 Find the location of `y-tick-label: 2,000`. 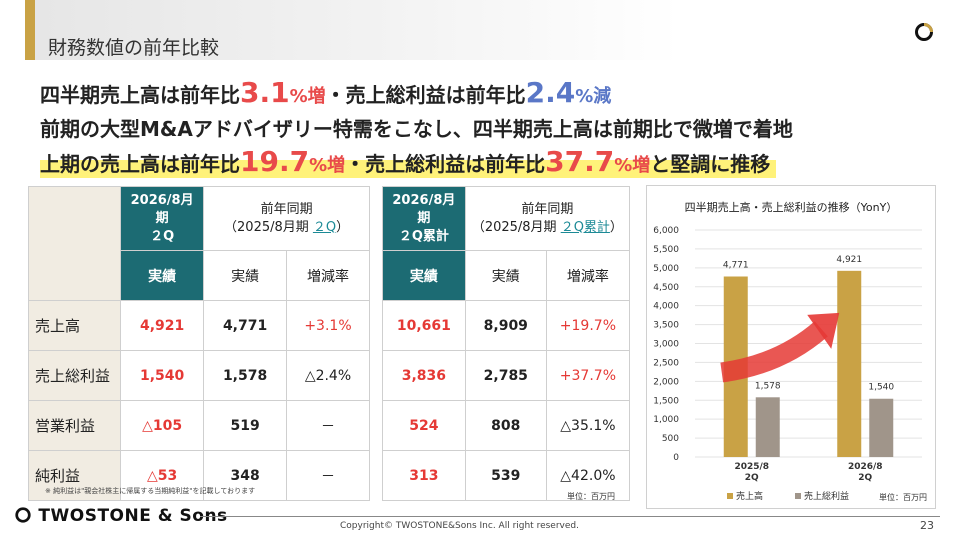

y-tick-label: 2,000 is located at coordinates (666, 382).